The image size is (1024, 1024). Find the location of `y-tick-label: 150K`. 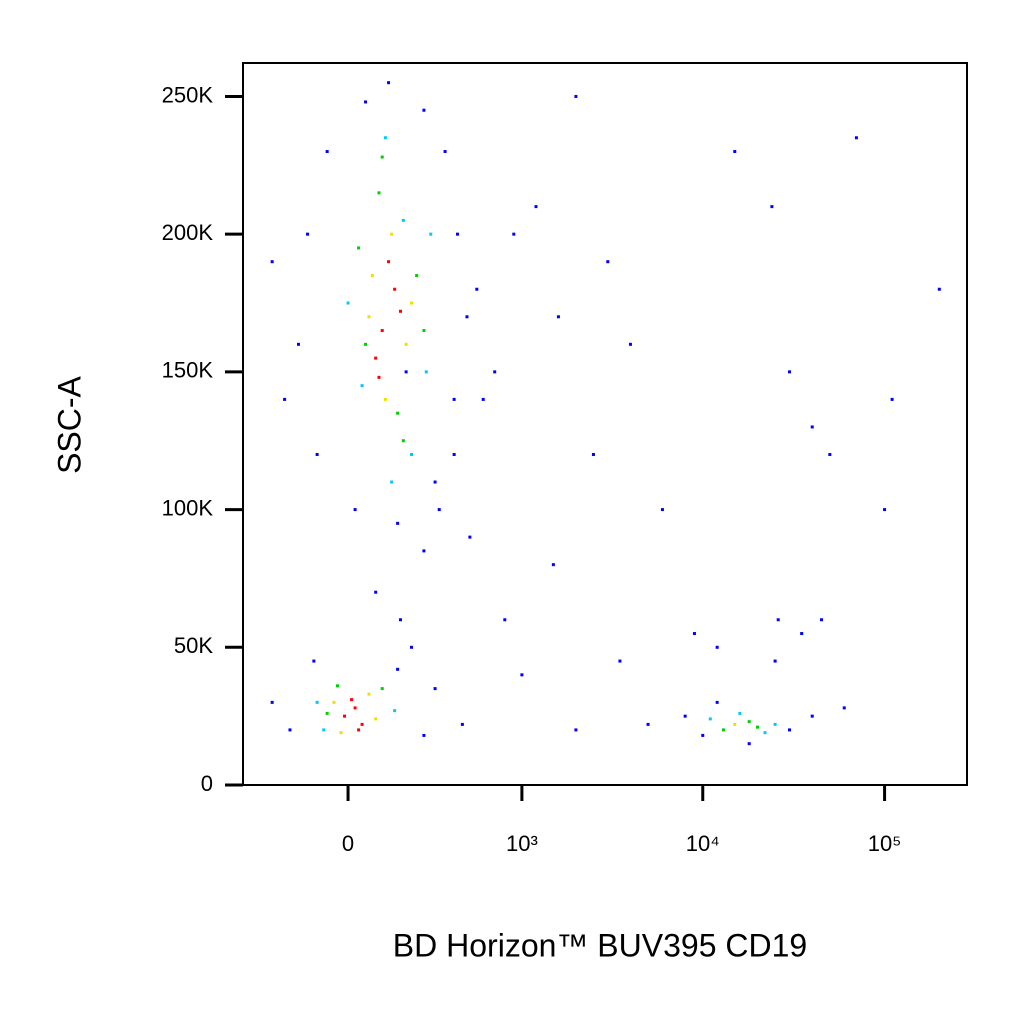

y-tick-label: 150K is located at coordinates (188, 370).